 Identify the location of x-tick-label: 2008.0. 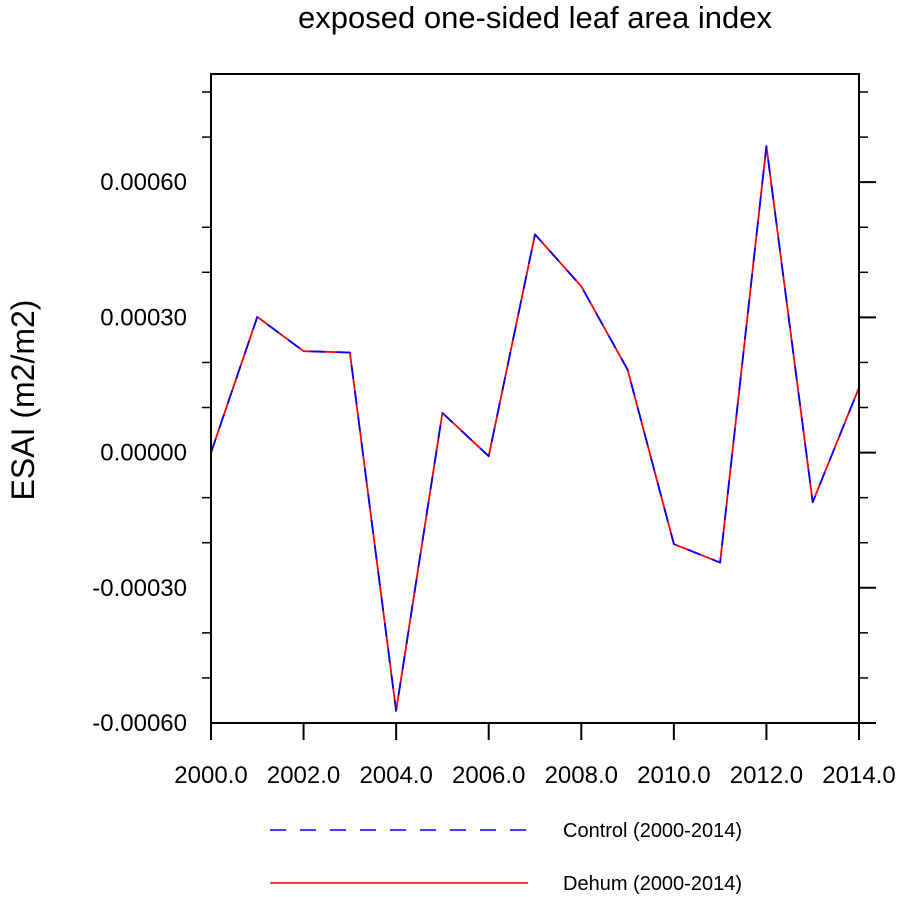
(581, 775).